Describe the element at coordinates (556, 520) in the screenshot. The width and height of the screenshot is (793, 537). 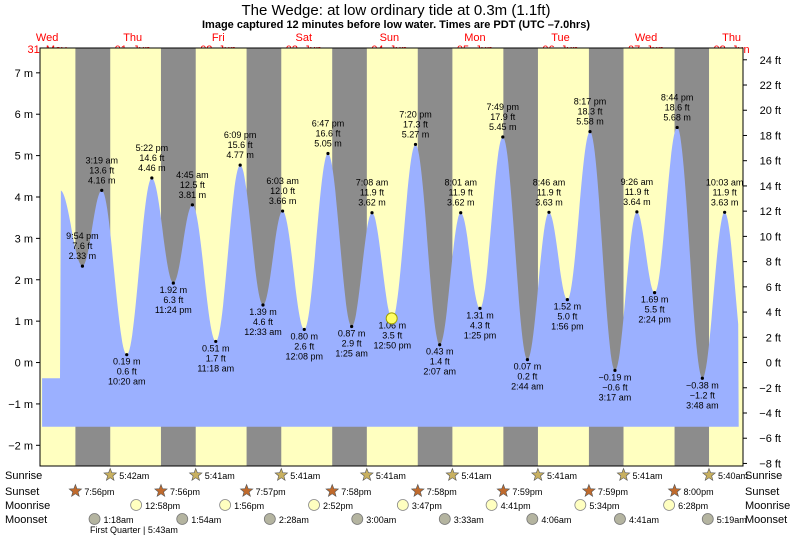
I see `moonset-time: 4:06am` at that location.